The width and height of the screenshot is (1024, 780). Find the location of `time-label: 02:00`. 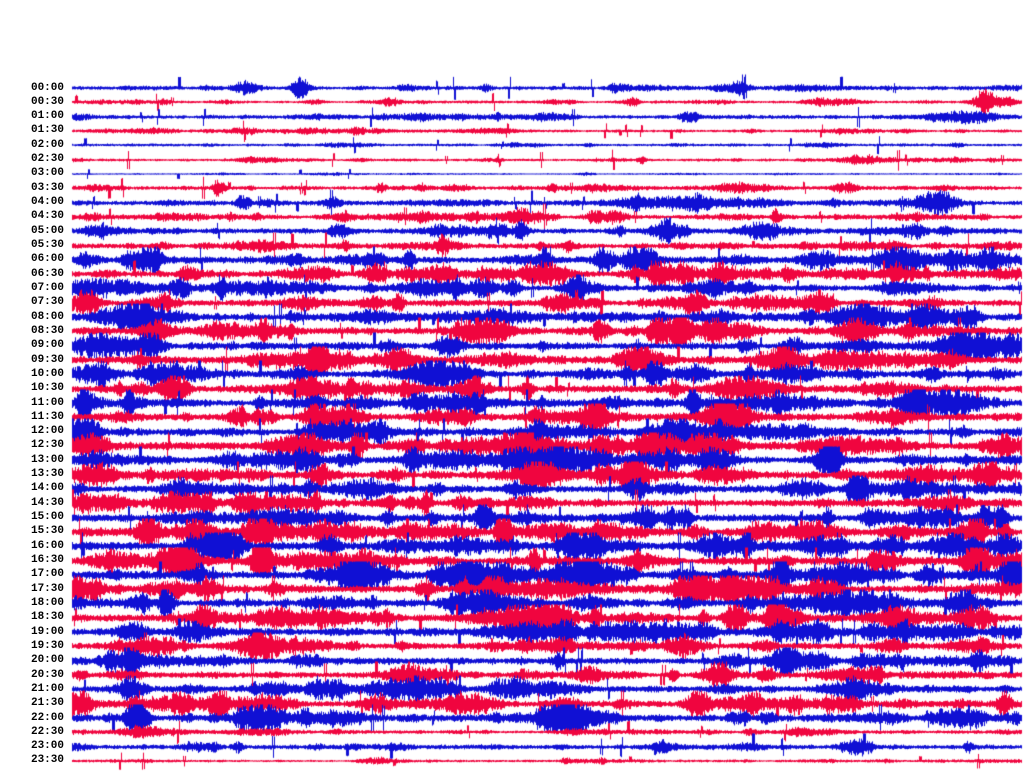

time-label: 02:00 is located at coordinates (47, 144).